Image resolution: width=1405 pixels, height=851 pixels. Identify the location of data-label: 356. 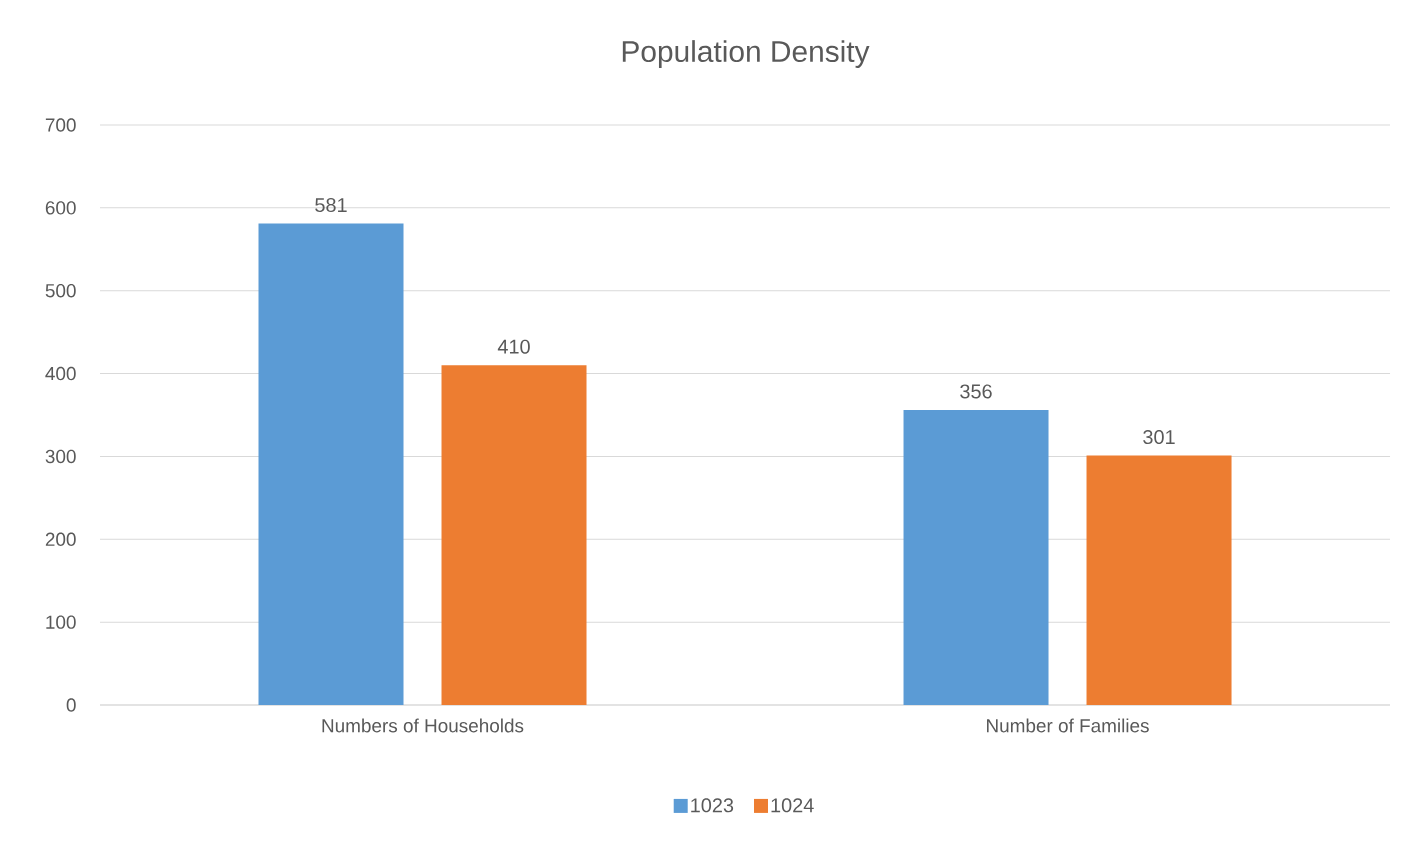
(976, 391).